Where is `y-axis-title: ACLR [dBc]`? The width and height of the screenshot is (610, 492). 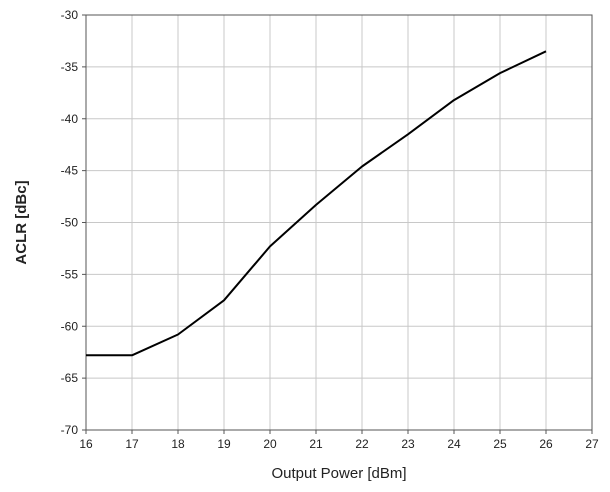
y-axis-title: ACLR [dBc] is located at coordinates (21, 222).